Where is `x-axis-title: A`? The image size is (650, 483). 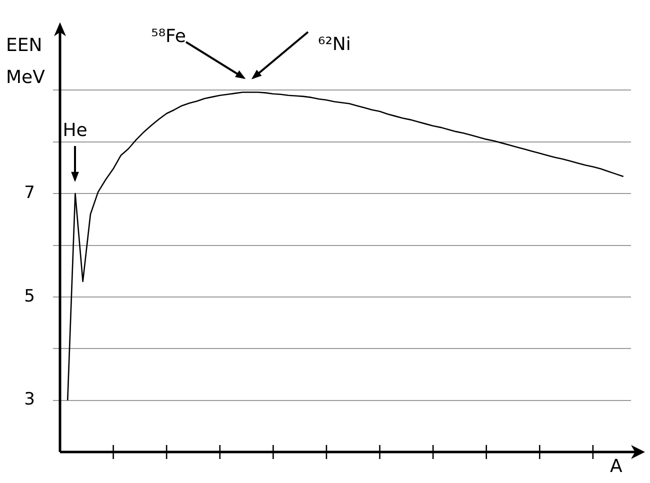
x-axis-title: A is located at coordinates (616, 466).